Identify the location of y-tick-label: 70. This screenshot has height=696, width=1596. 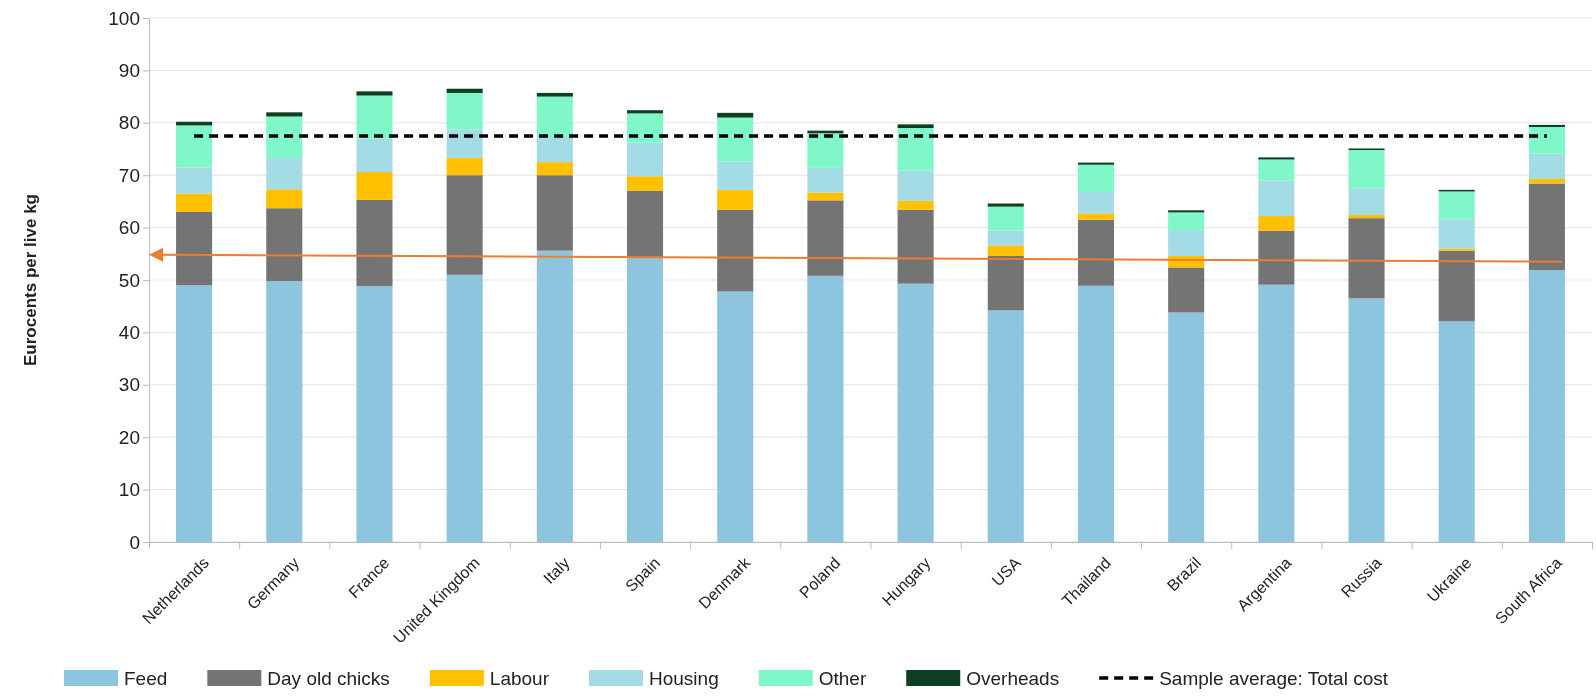
(129, 175).